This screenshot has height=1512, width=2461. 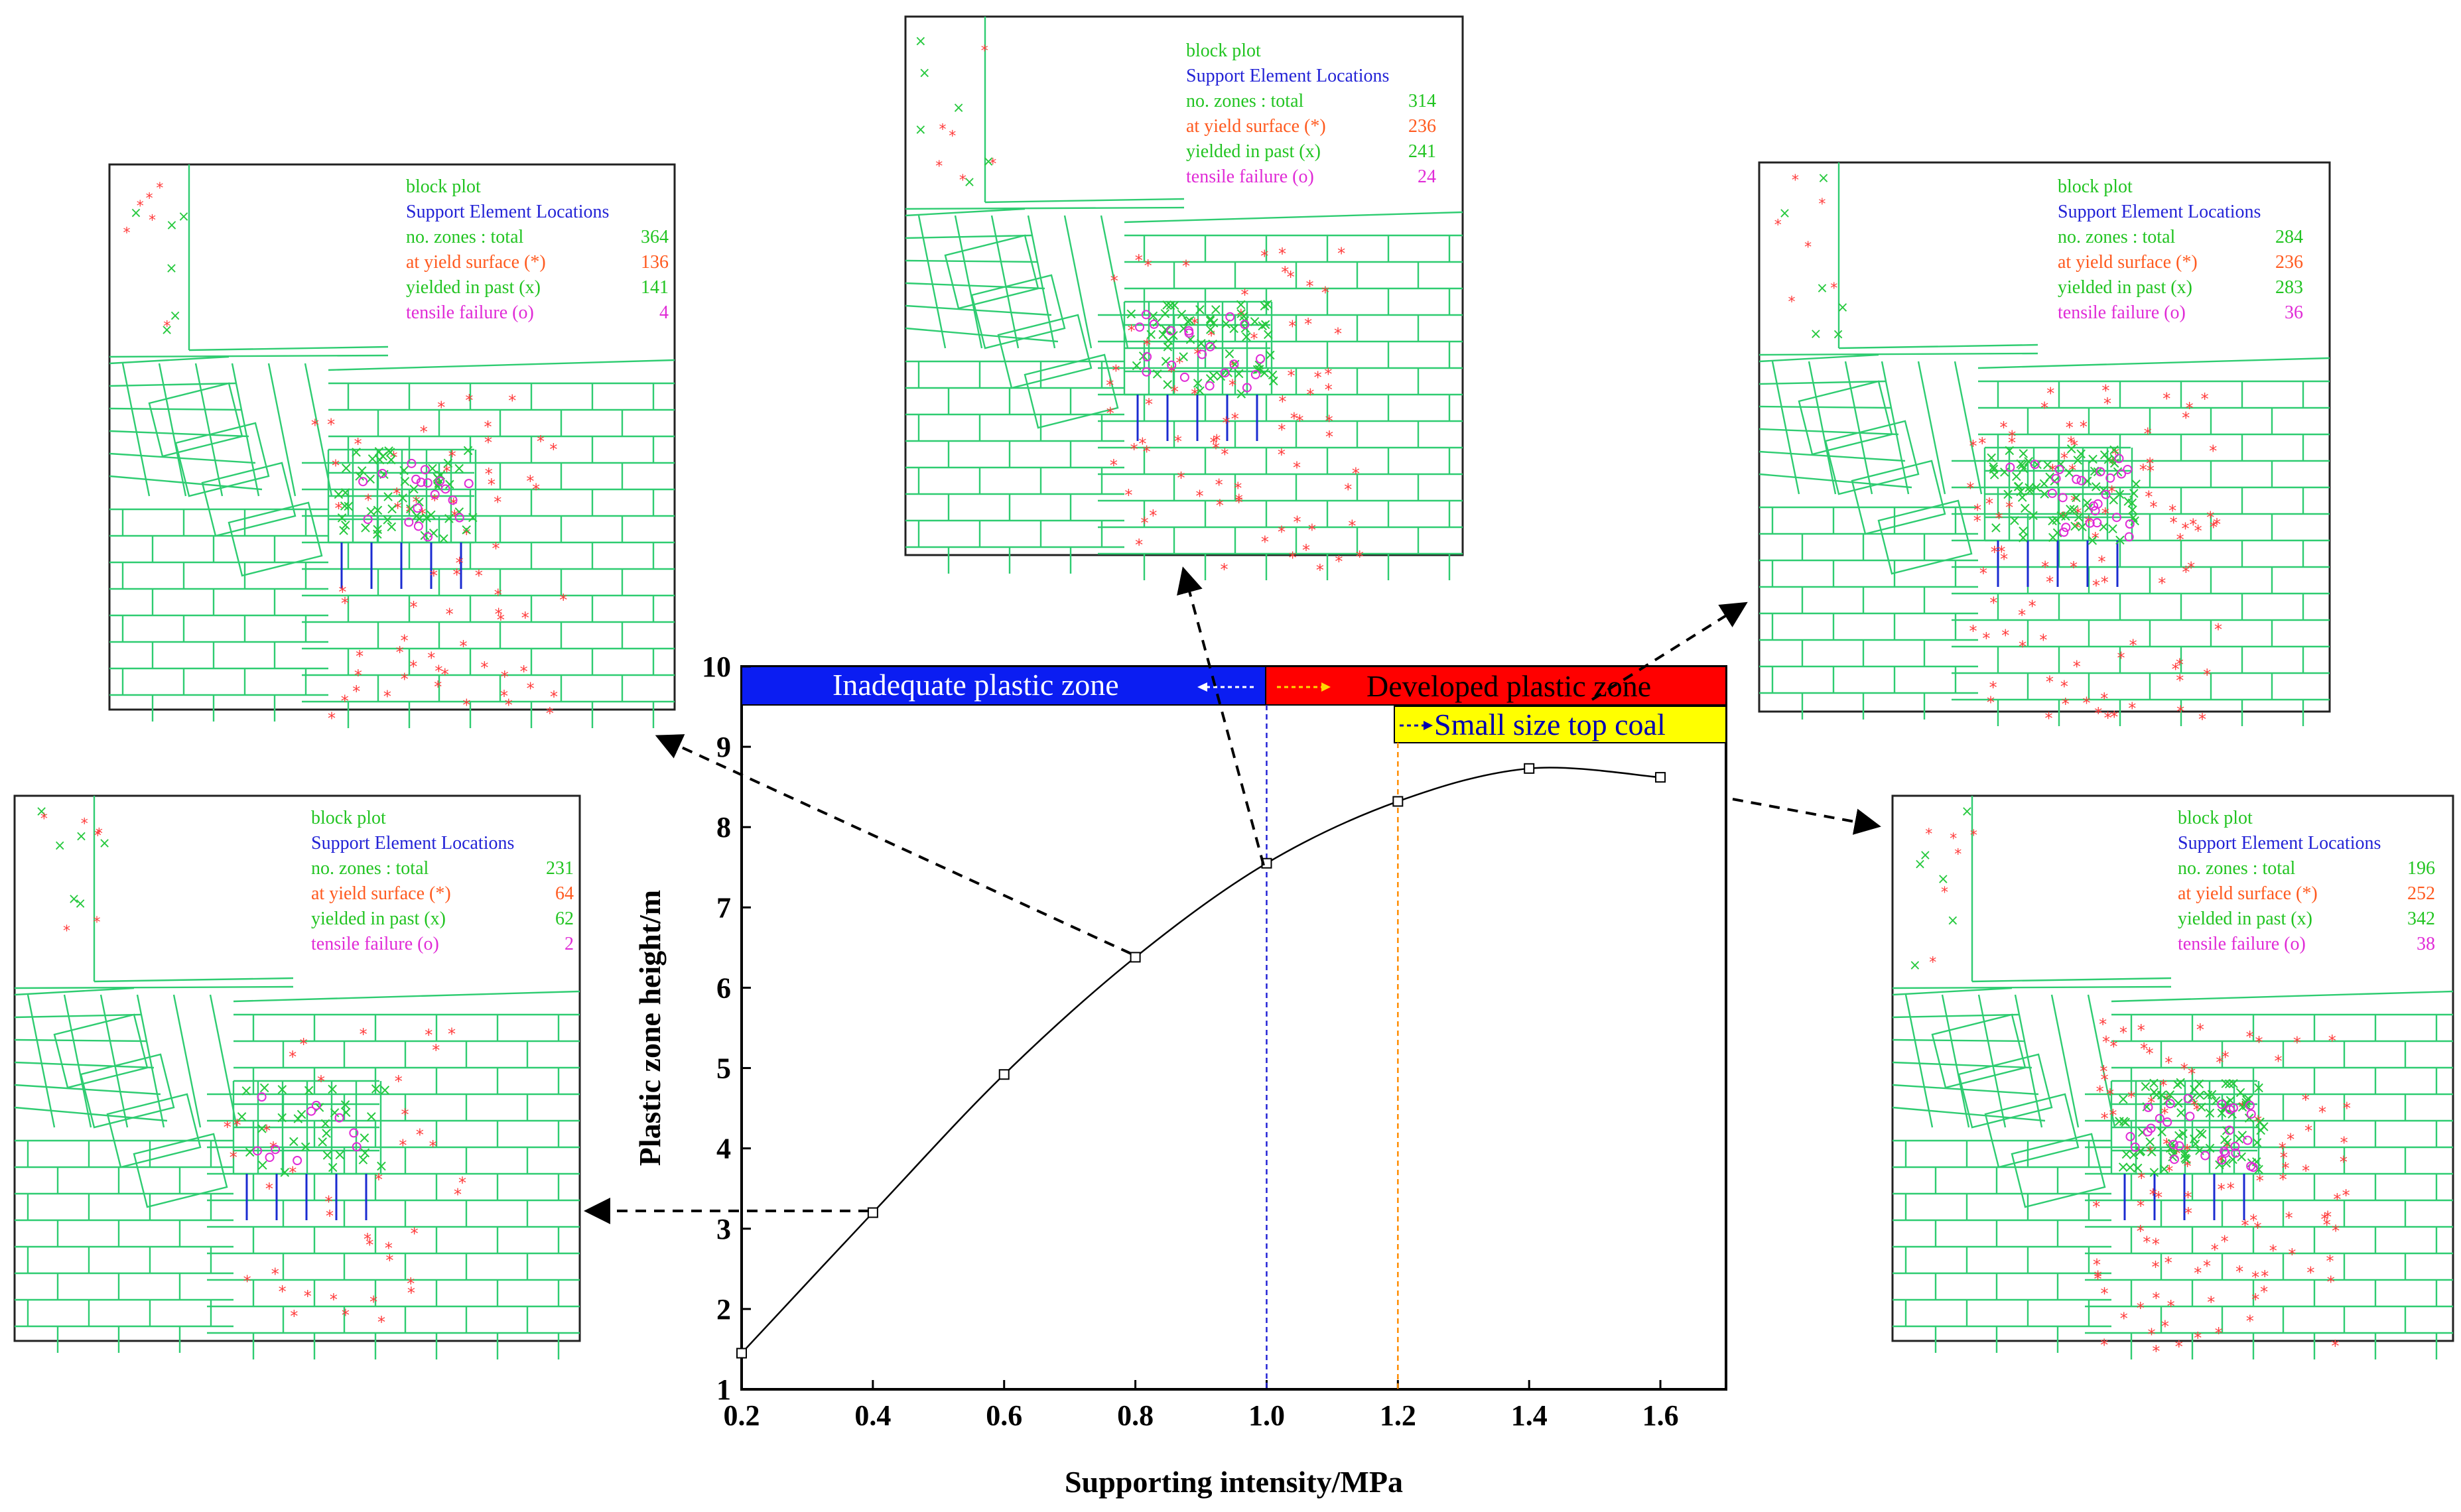 I want to click on caved-block, so click(x=1018, y=311).